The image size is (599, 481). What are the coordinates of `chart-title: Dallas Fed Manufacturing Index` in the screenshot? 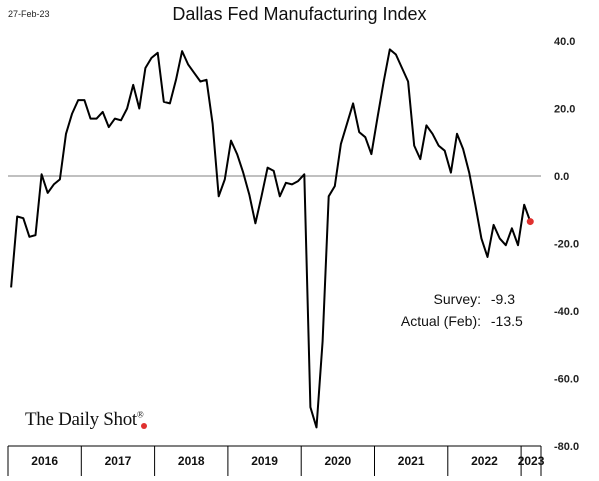 It's located at (299, 14).